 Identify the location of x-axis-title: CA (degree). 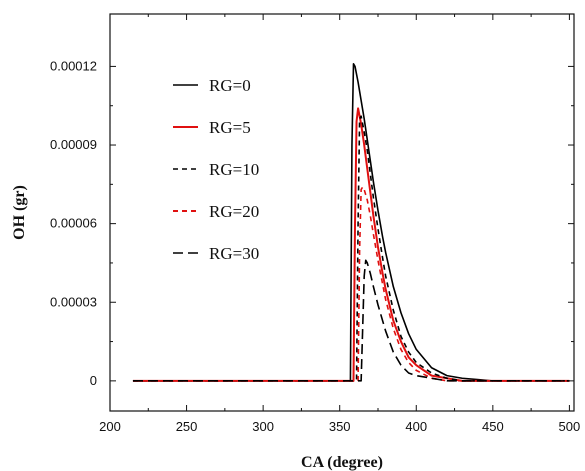
(342, 462).